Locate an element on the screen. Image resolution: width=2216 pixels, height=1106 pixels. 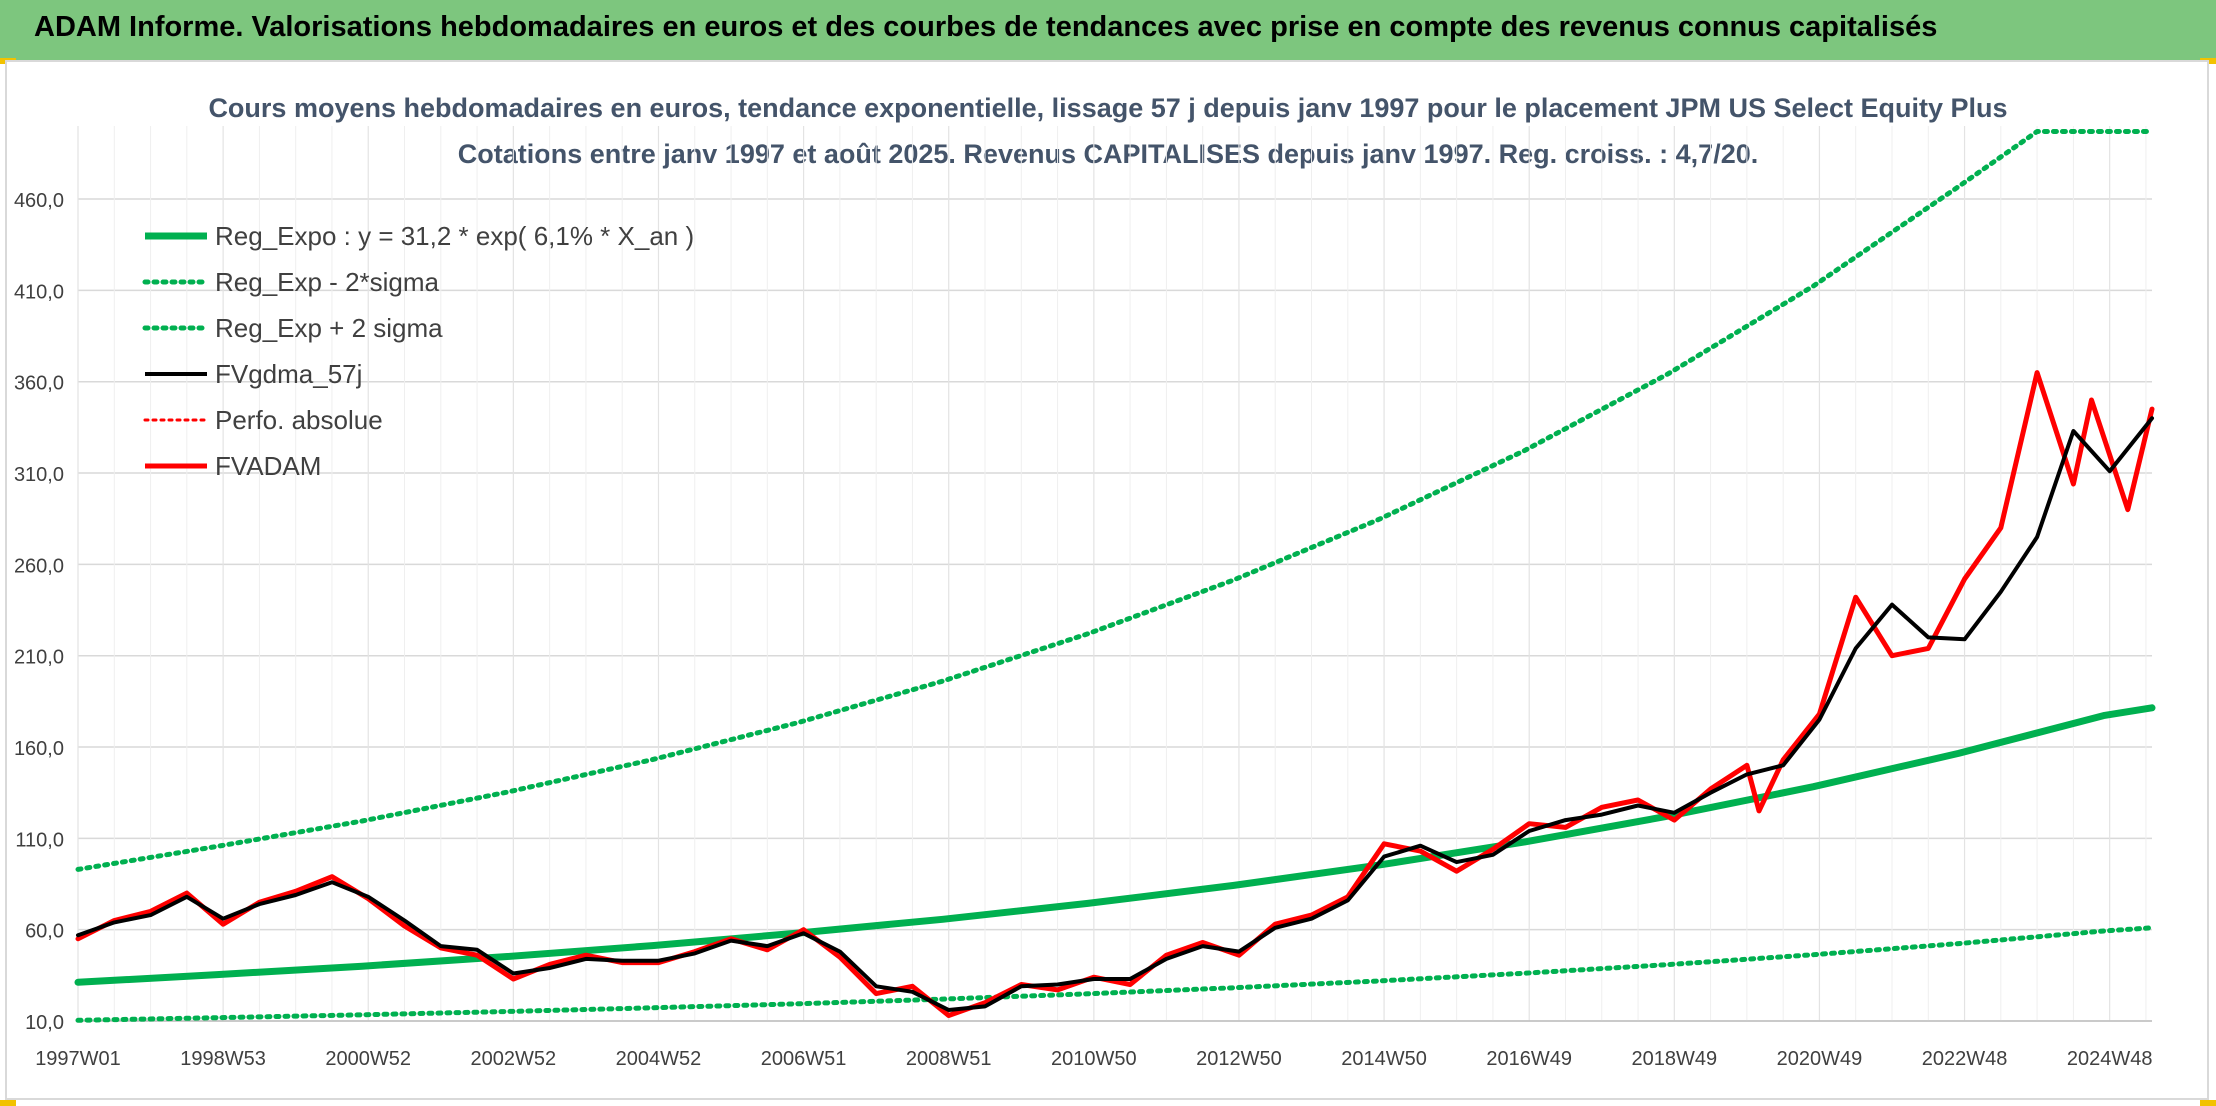
y-tick-label: 110,0 is located at coordinates (39, 840).